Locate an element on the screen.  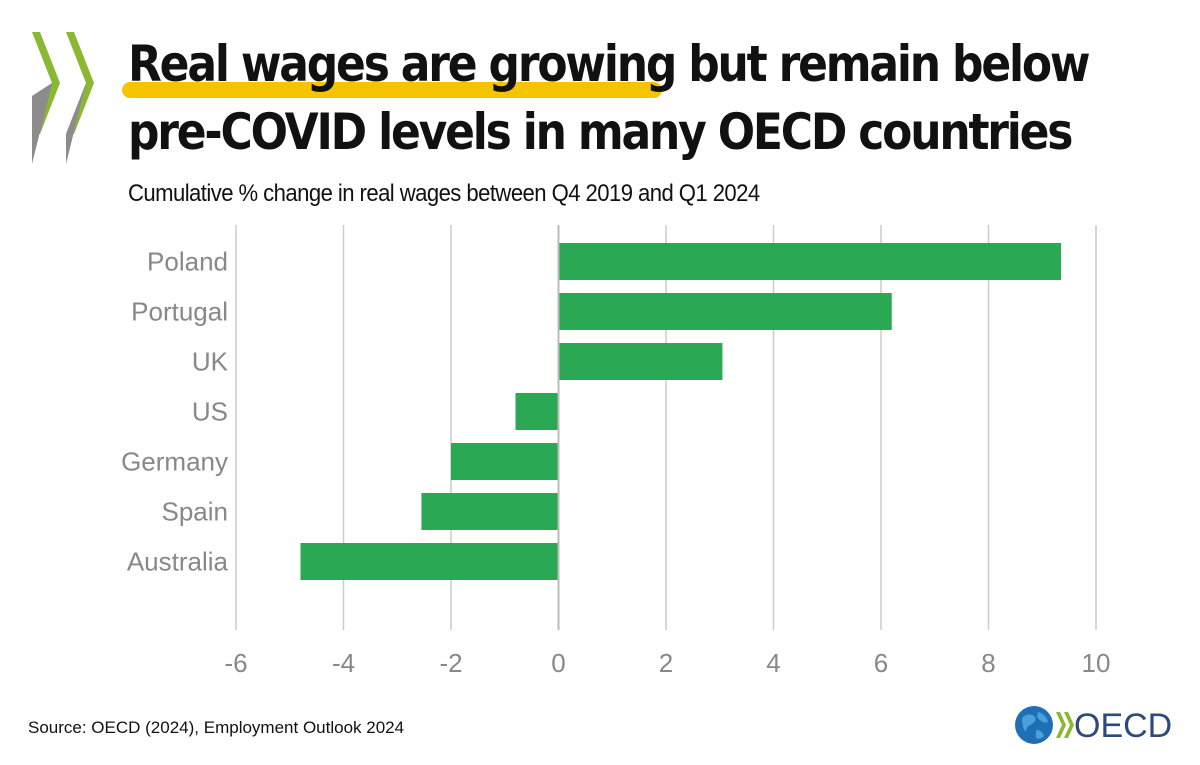
globe-icon is located at coordinates (1034, 725).